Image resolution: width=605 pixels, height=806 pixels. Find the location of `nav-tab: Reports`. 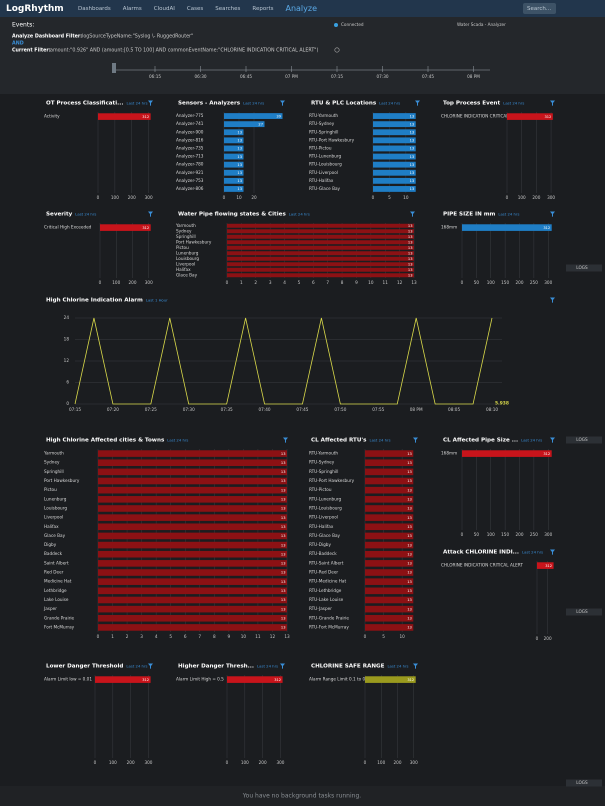

nav-tab: Reports is located at coordinates (262, 9).